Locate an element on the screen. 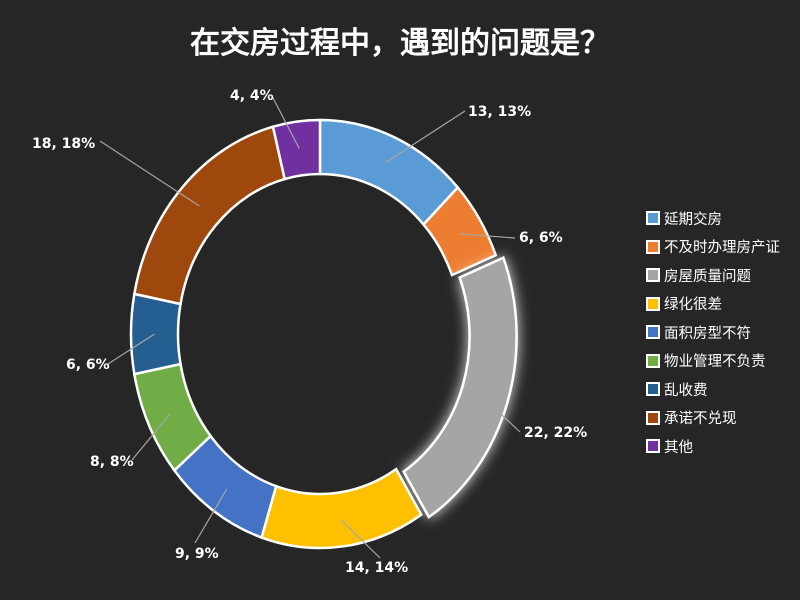 The width and height of the screenshot is (800, 600). legend-label: 其他 is located at coordinates (678, 447).